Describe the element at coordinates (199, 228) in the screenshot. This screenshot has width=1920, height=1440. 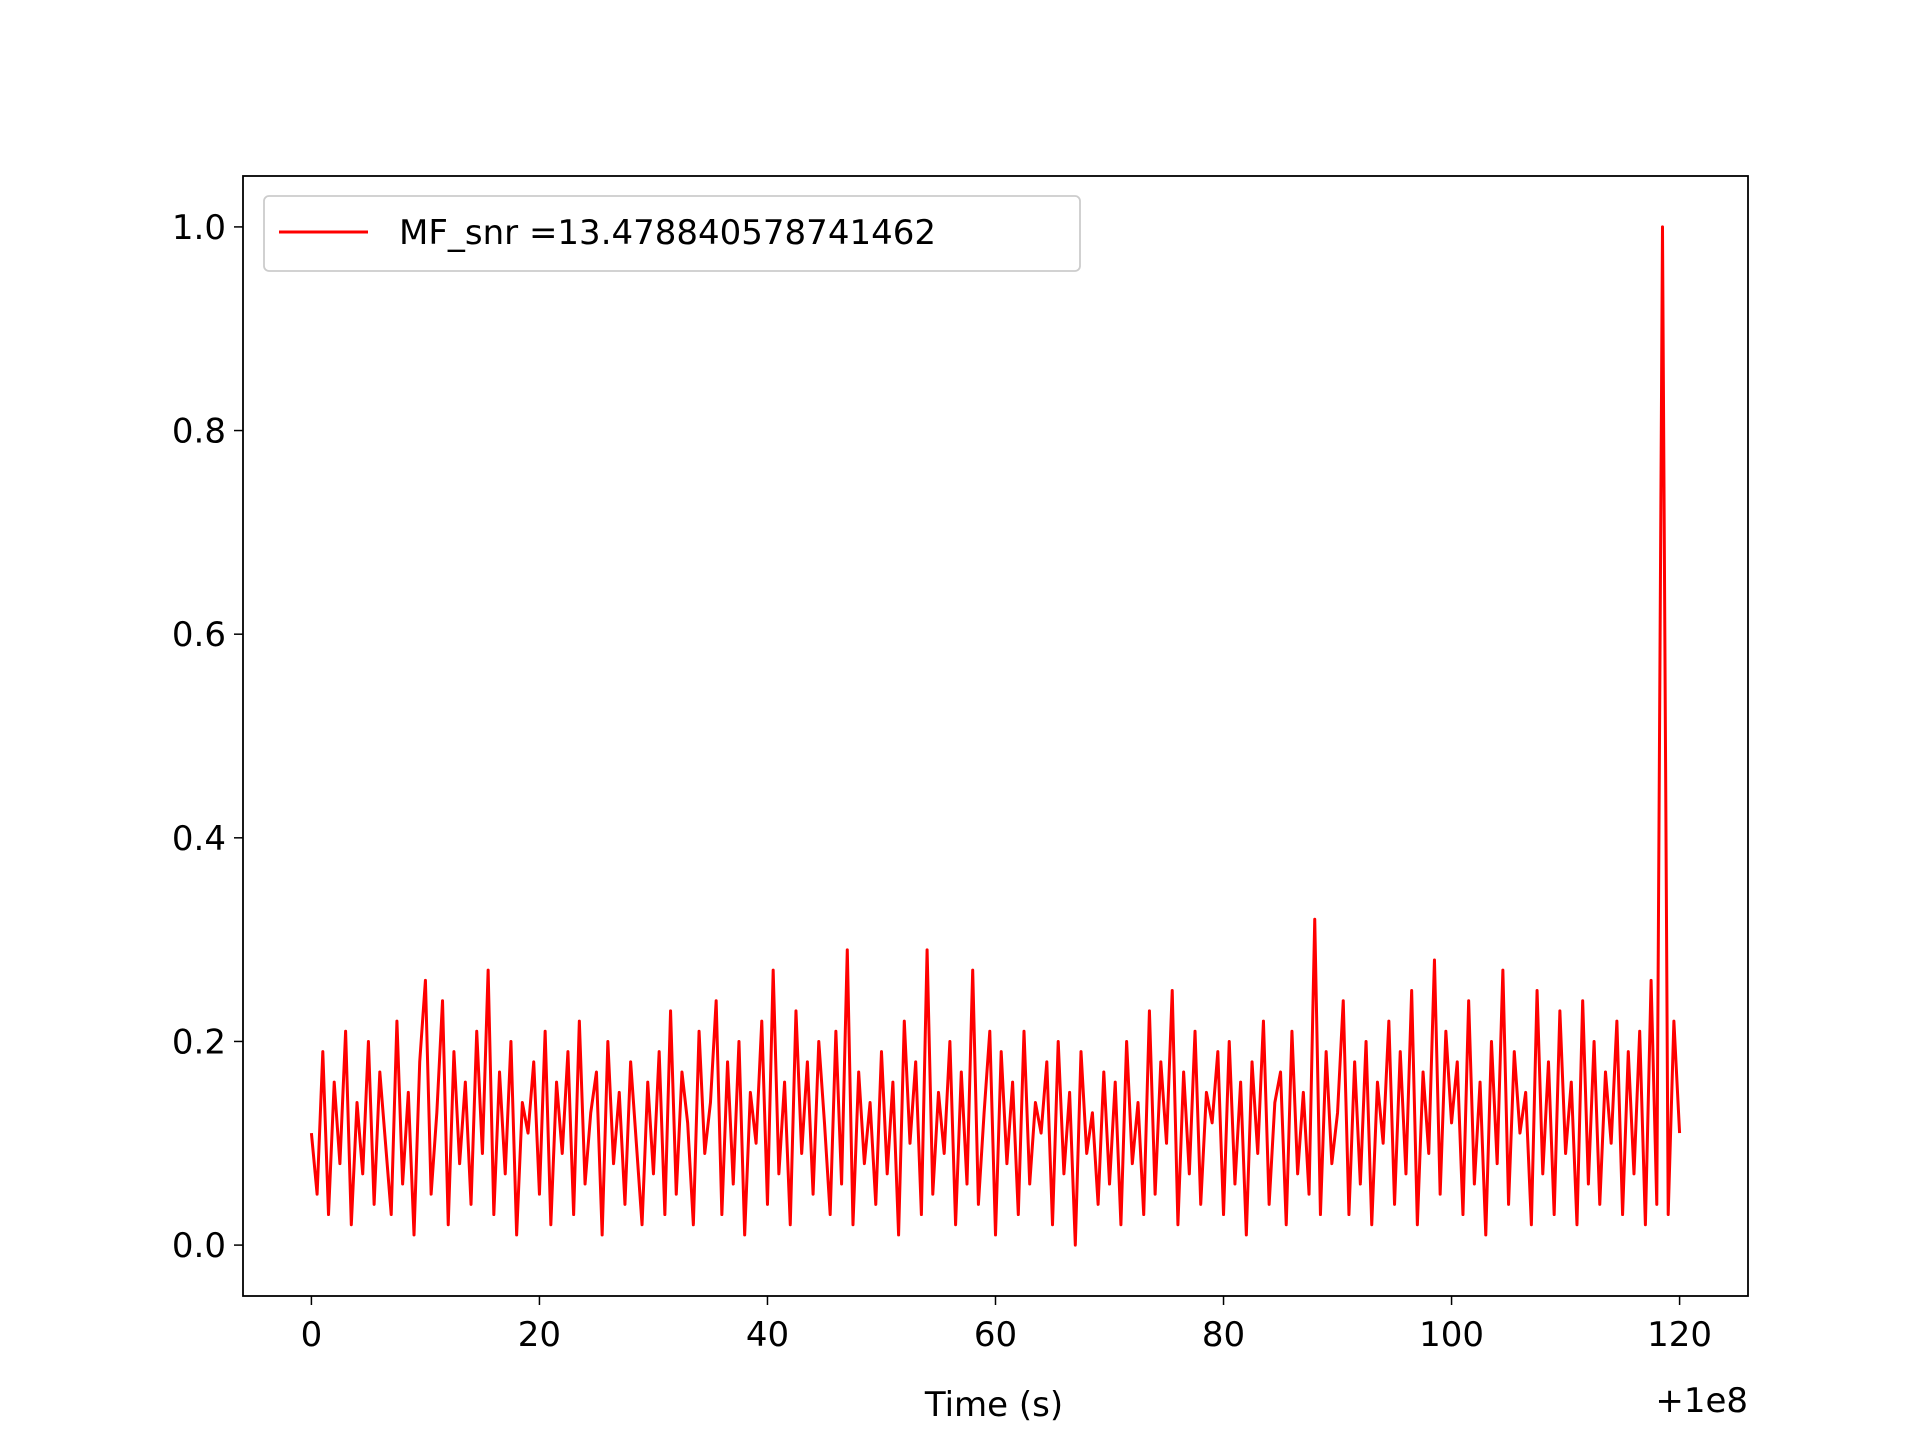
I see `y-tick-label: 1.0` at that location.